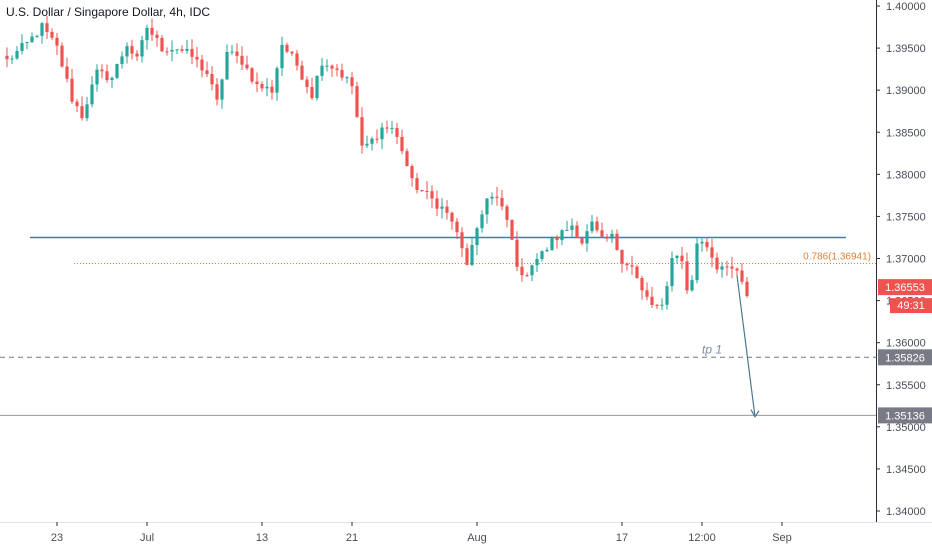 The image size is (932, 550). What do you see at coordinates (906, 386) in the screenshot?
I see `y-tick-label: 1.35500` at bounding box center [906, 386].